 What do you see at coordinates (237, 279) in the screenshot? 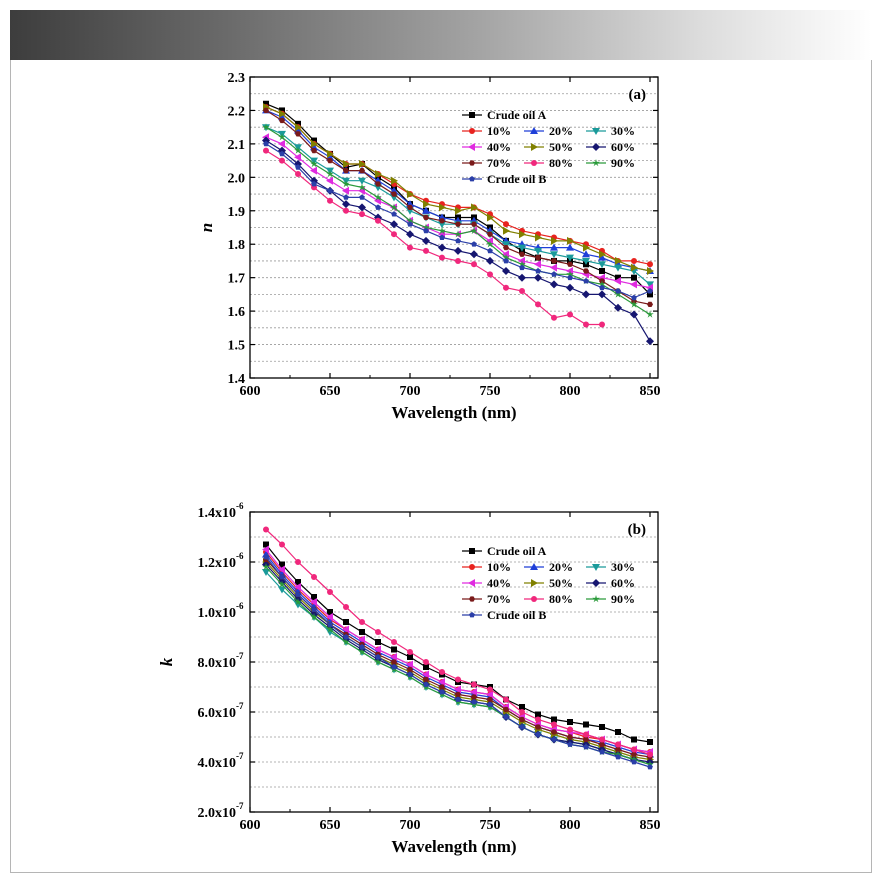
I see `y-tick-label: 1.7` at bounding box center [237, 279].